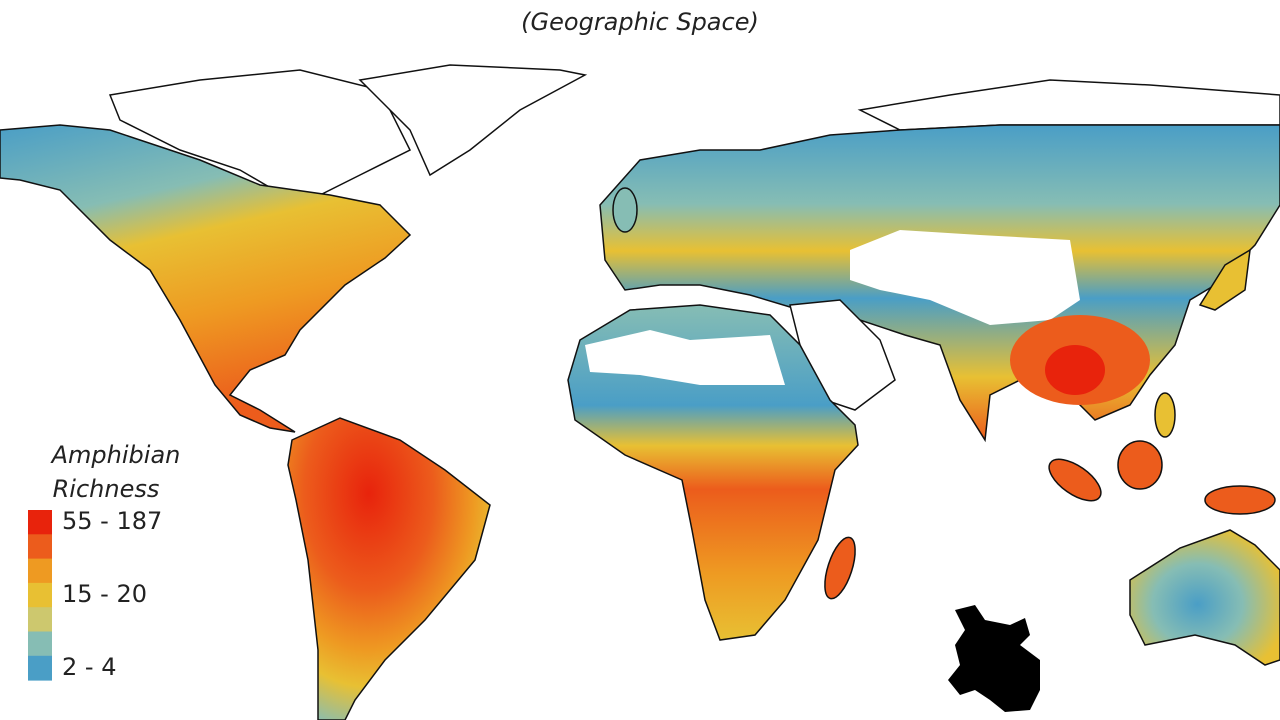 This screenshot has width=1280, height=720. I want to click on subtitle: (Geographic Space), so click(640, 22).